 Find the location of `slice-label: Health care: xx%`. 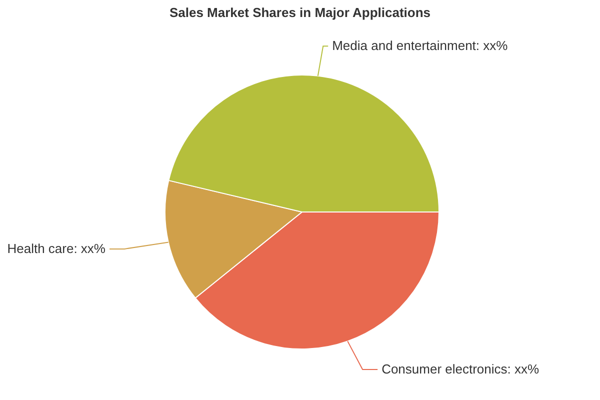

slice-label: Health care: xx% is located at coordinates (56, 248).